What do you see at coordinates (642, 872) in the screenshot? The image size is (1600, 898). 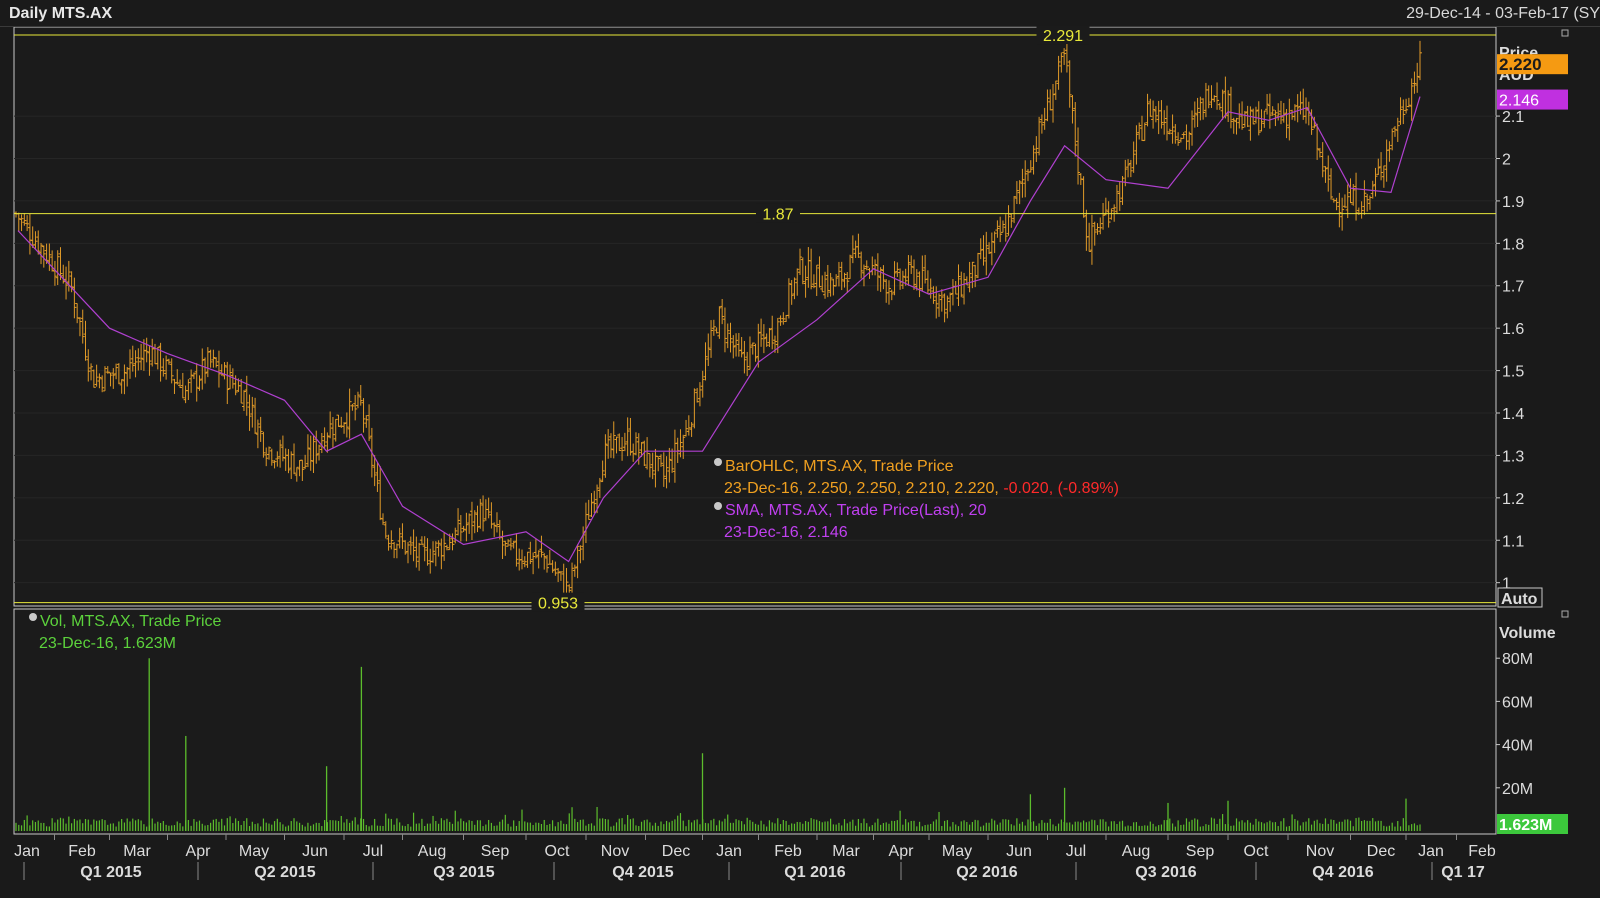 I see `x-quarter-label: Q4 2015` at bounding box center [642, 872].